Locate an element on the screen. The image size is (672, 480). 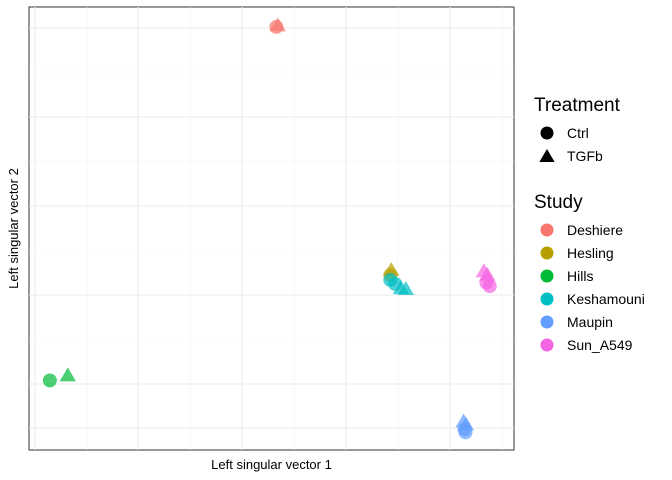
legend-label-tgfb: TGFb is located at coordinates (585, 156).